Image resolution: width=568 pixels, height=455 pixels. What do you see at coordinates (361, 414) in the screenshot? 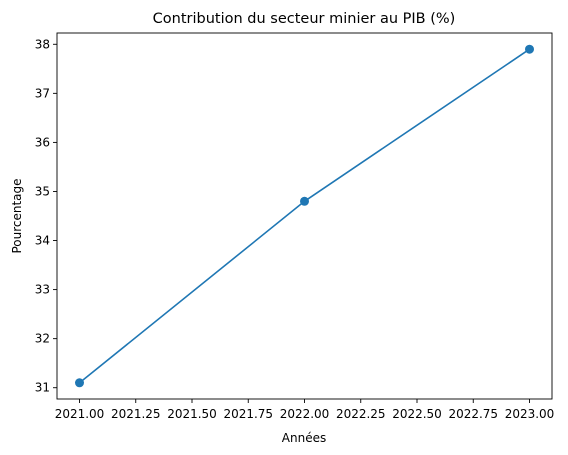
I see `x-tick-label: 2022.25` at bounding box center [361, 414].